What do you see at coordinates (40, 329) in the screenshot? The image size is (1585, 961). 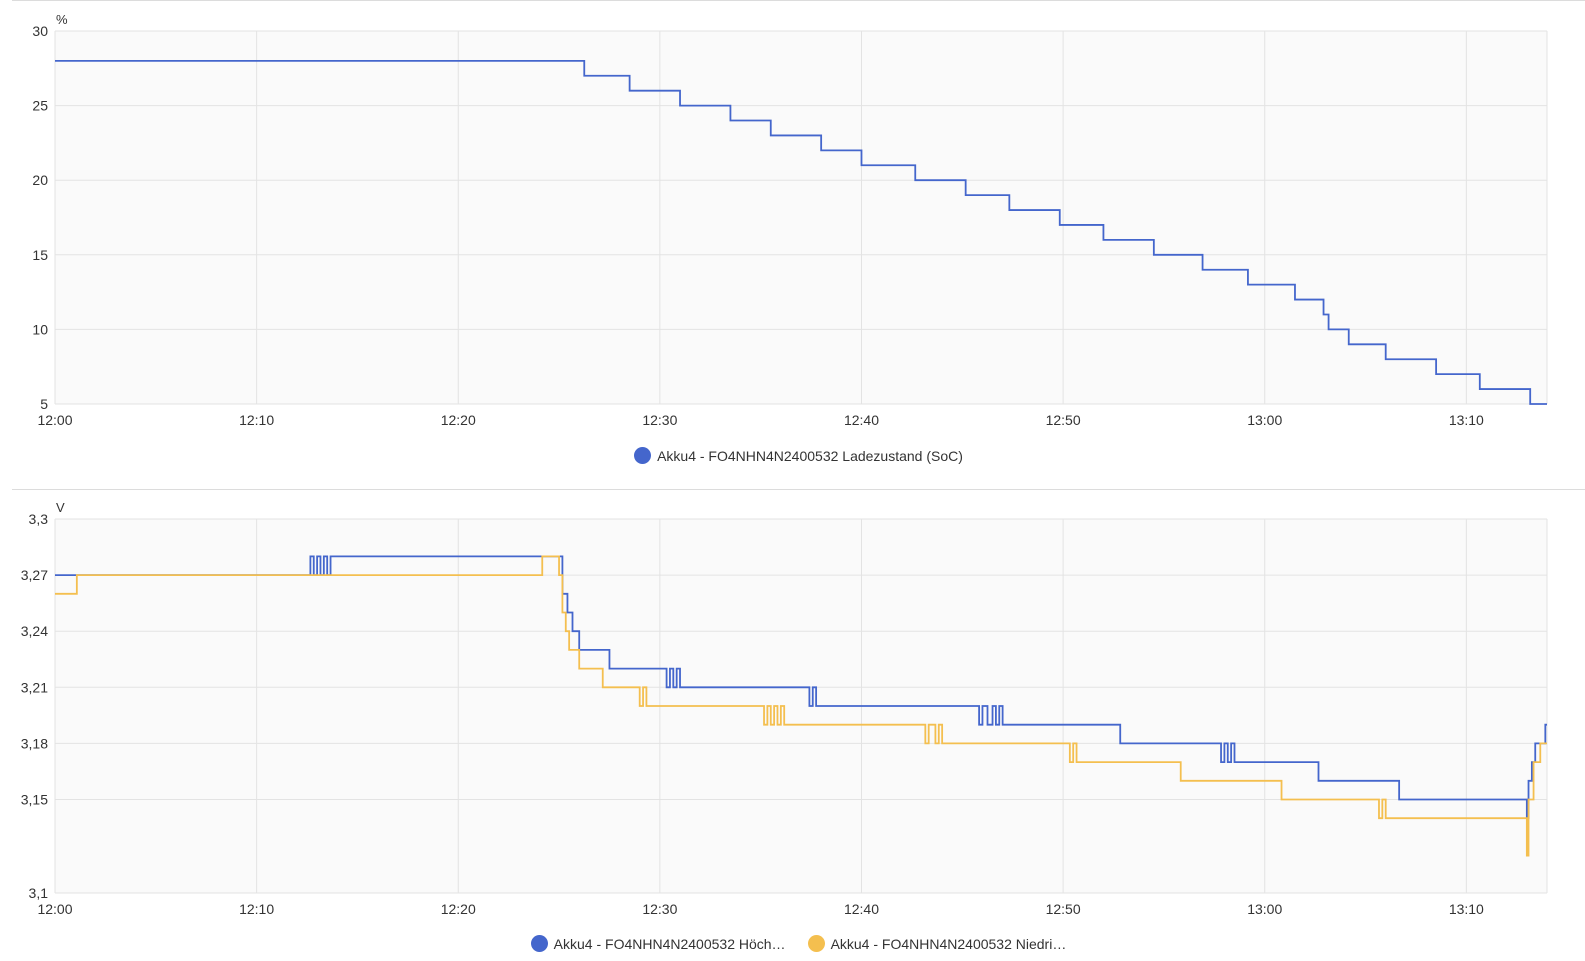 I see `y-tick-label: 10` at bounding box center [40, 329].